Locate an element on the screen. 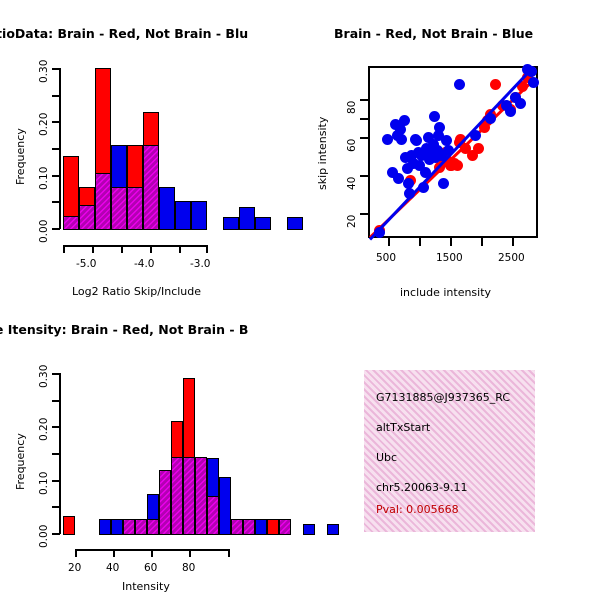  ratio-histogram-ylabel: Frequency is located at coordinates (20, 156).